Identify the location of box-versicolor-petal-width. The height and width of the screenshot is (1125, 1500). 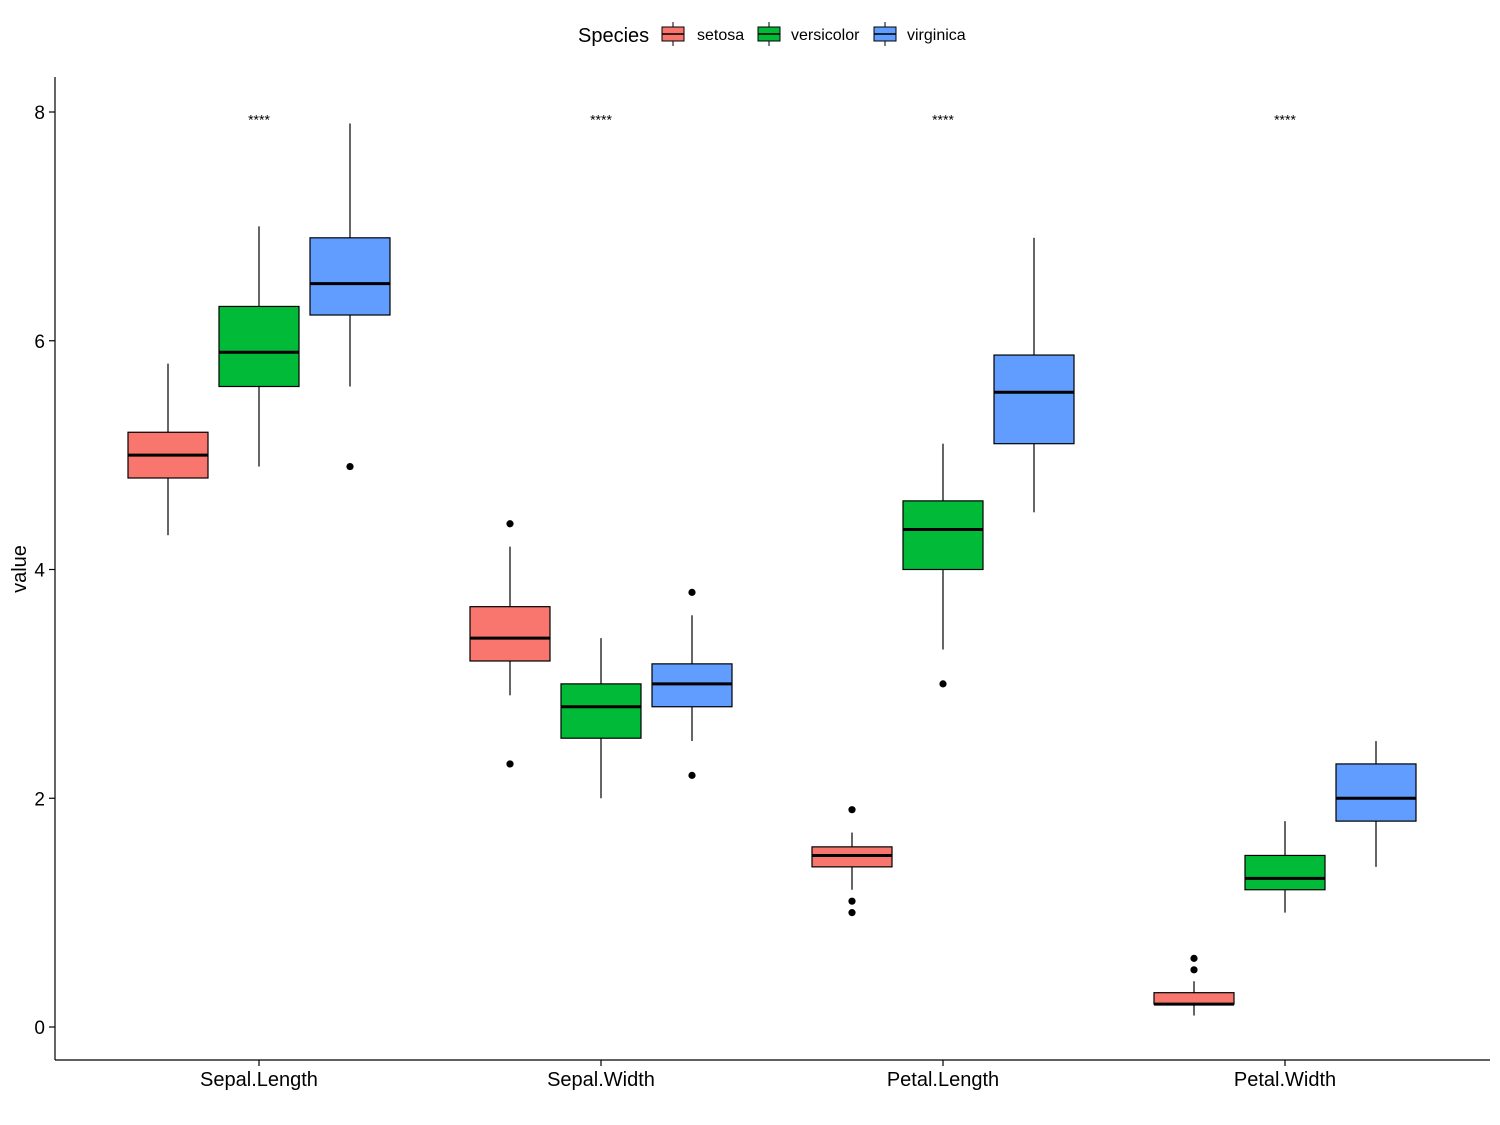
(1285, 867).